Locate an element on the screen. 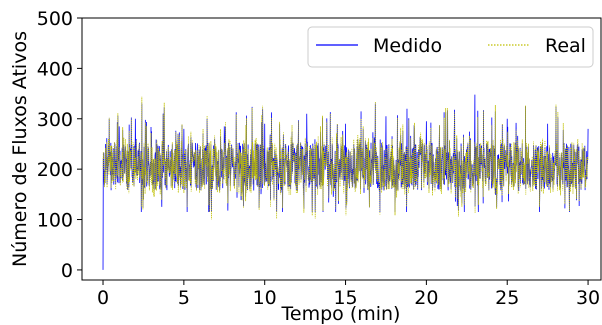 This screenshot has height=325, width=602. legend: Medido Real is located at coordinates (450, 47).